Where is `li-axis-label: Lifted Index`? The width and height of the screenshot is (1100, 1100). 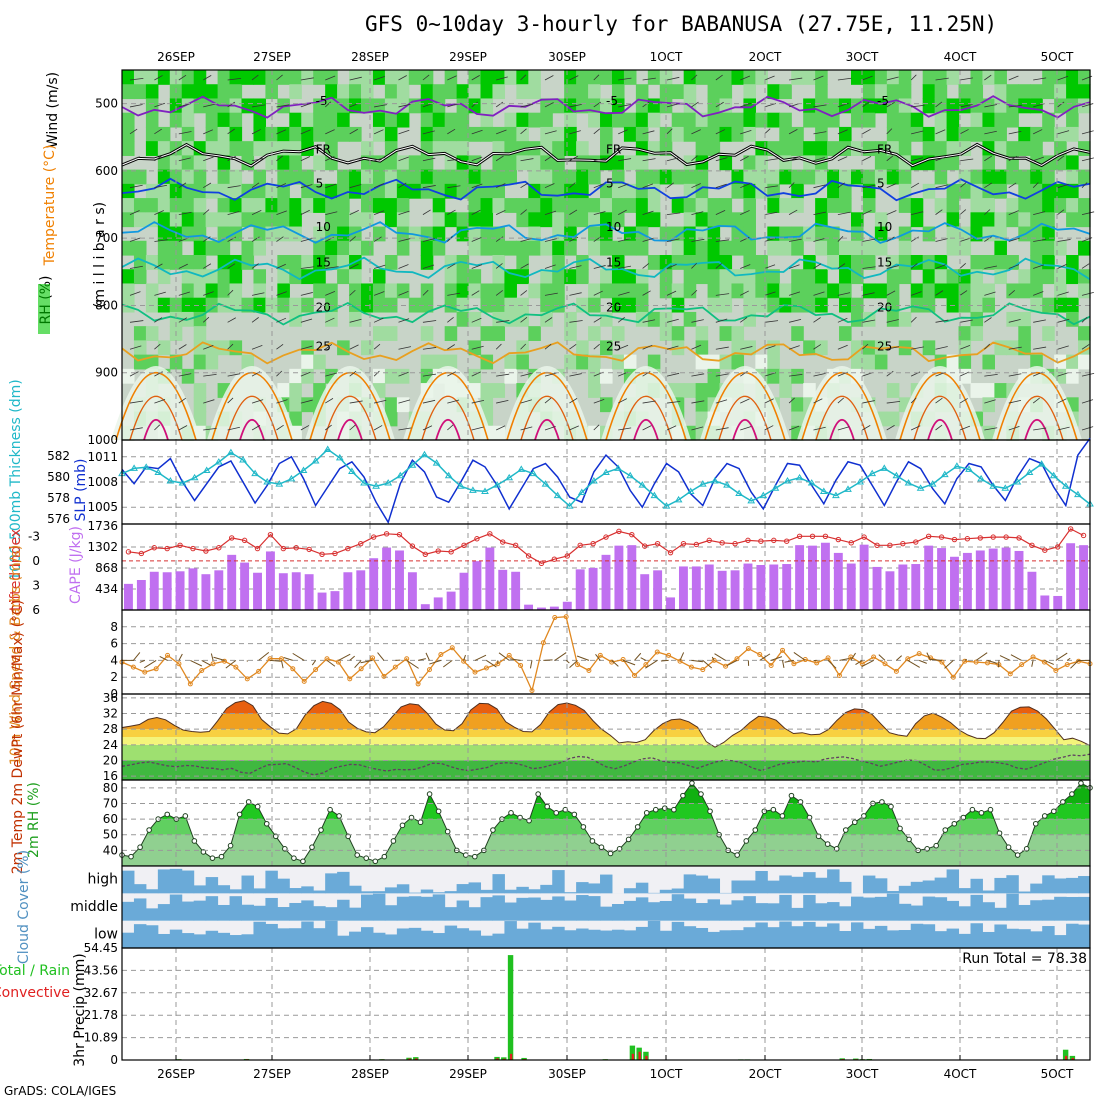
li-axis-label: Lifted Index is located at coordinates (16, 570).